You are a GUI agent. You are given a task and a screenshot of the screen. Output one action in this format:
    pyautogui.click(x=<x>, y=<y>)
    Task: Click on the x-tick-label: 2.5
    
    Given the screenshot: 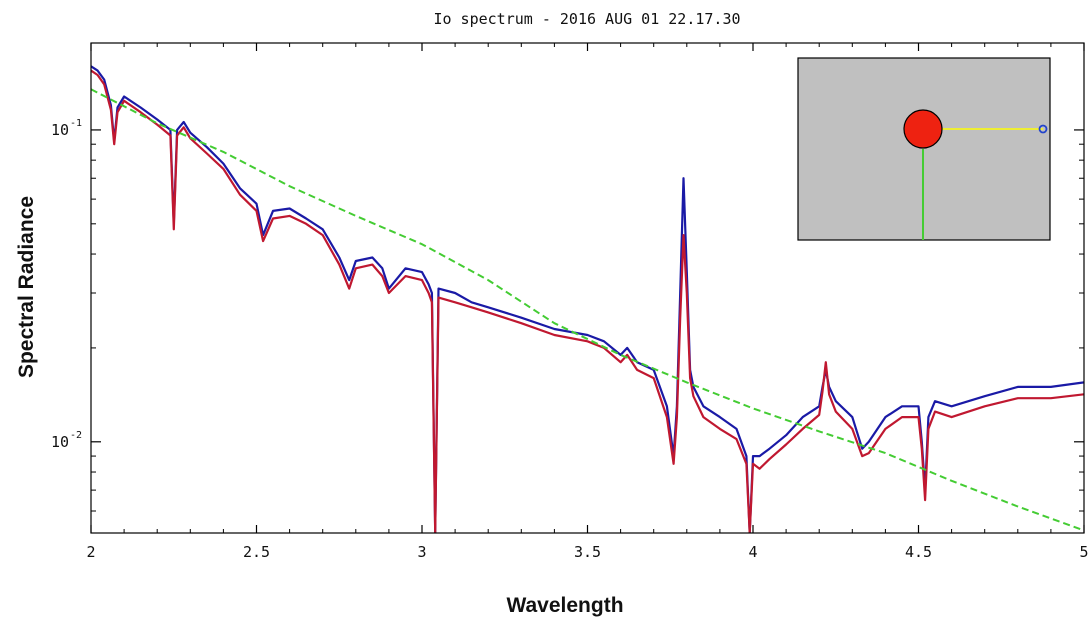 What is the action you would take?
    pyautogui.click(x=256, y=552)
    